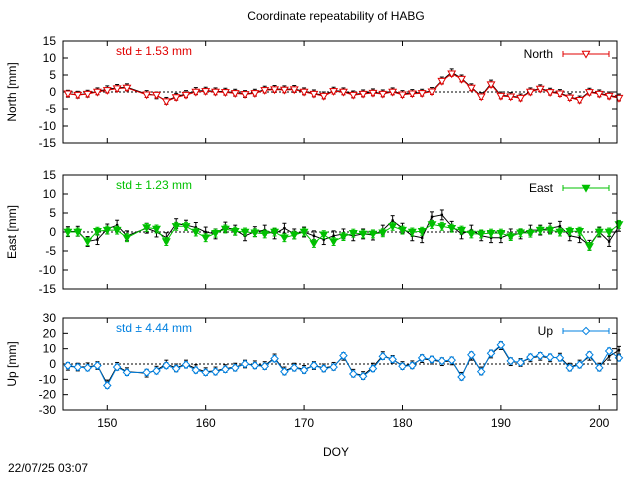 The width and height of the screenshot is (640, 480). I want to click on timestamp: 22/07/25 03:07, so click(48, 468).